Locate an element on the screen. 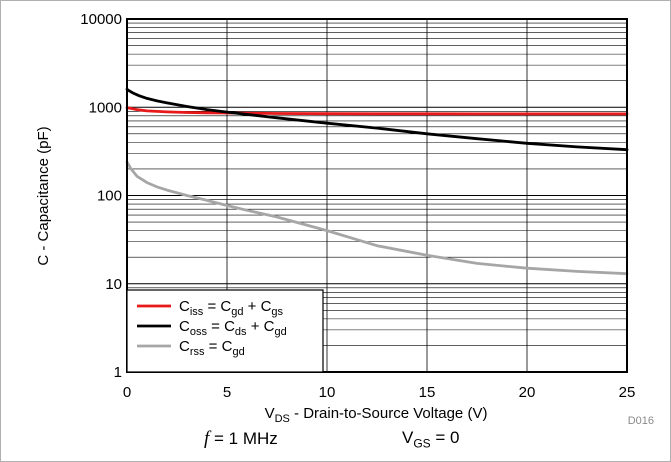  legend-label-2: Coss = Cds + Cgd is located at coordinates (233, 328).